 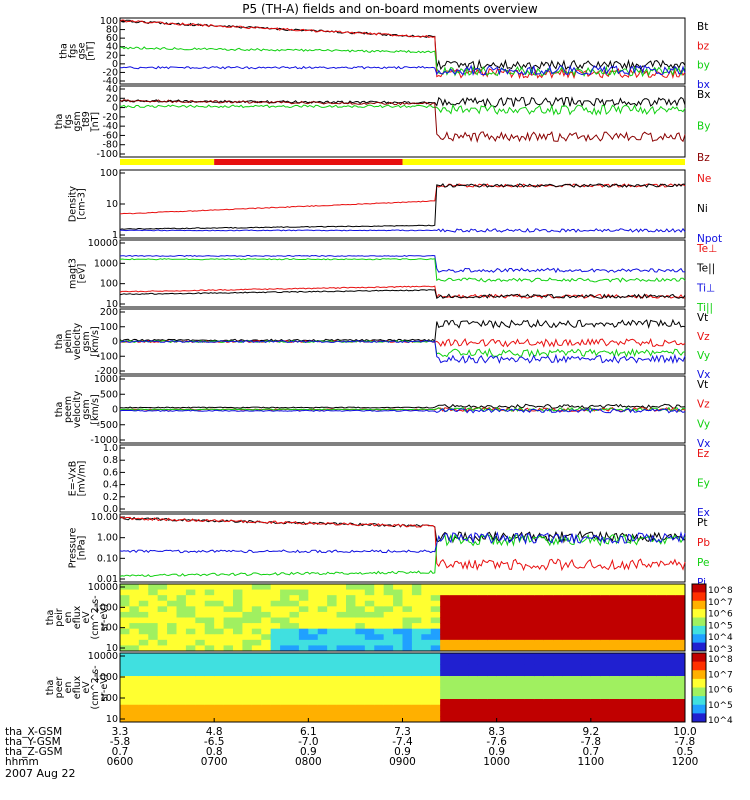 What do you see at coordinates (402, 548) in the screenshot?
I see `panel-frame` at bounding box center [402, 548].